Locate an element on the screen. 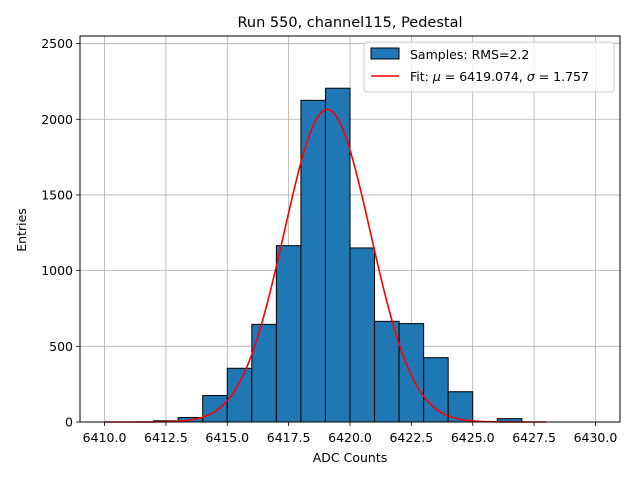  legend-label-samples: Samples: RMS=2.2 is located at coordinates (469, 54).